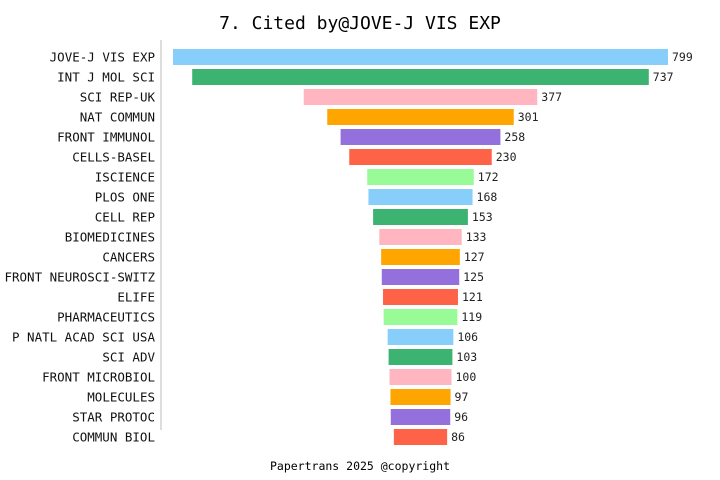 Image resolution: width=720 pixels, height=480 pixels. What do you see at coordinates (465, 377) in the screenshot?
I see `value-label: 100` at bounding box center [465, 377].